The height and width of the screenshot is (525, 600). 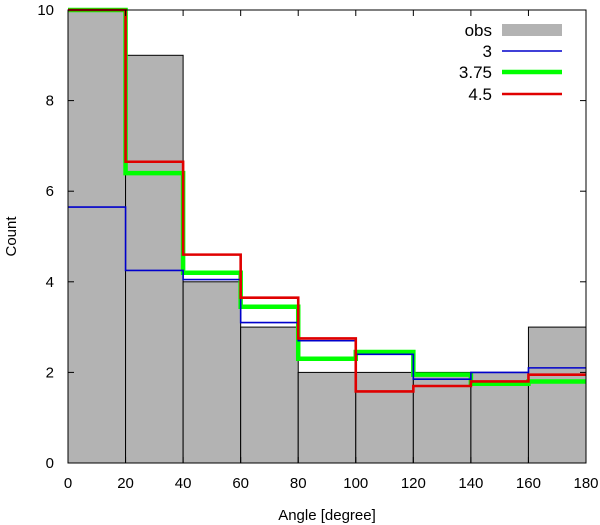 I want to click on legend-label: 3.75, so click(x=475, y=72).